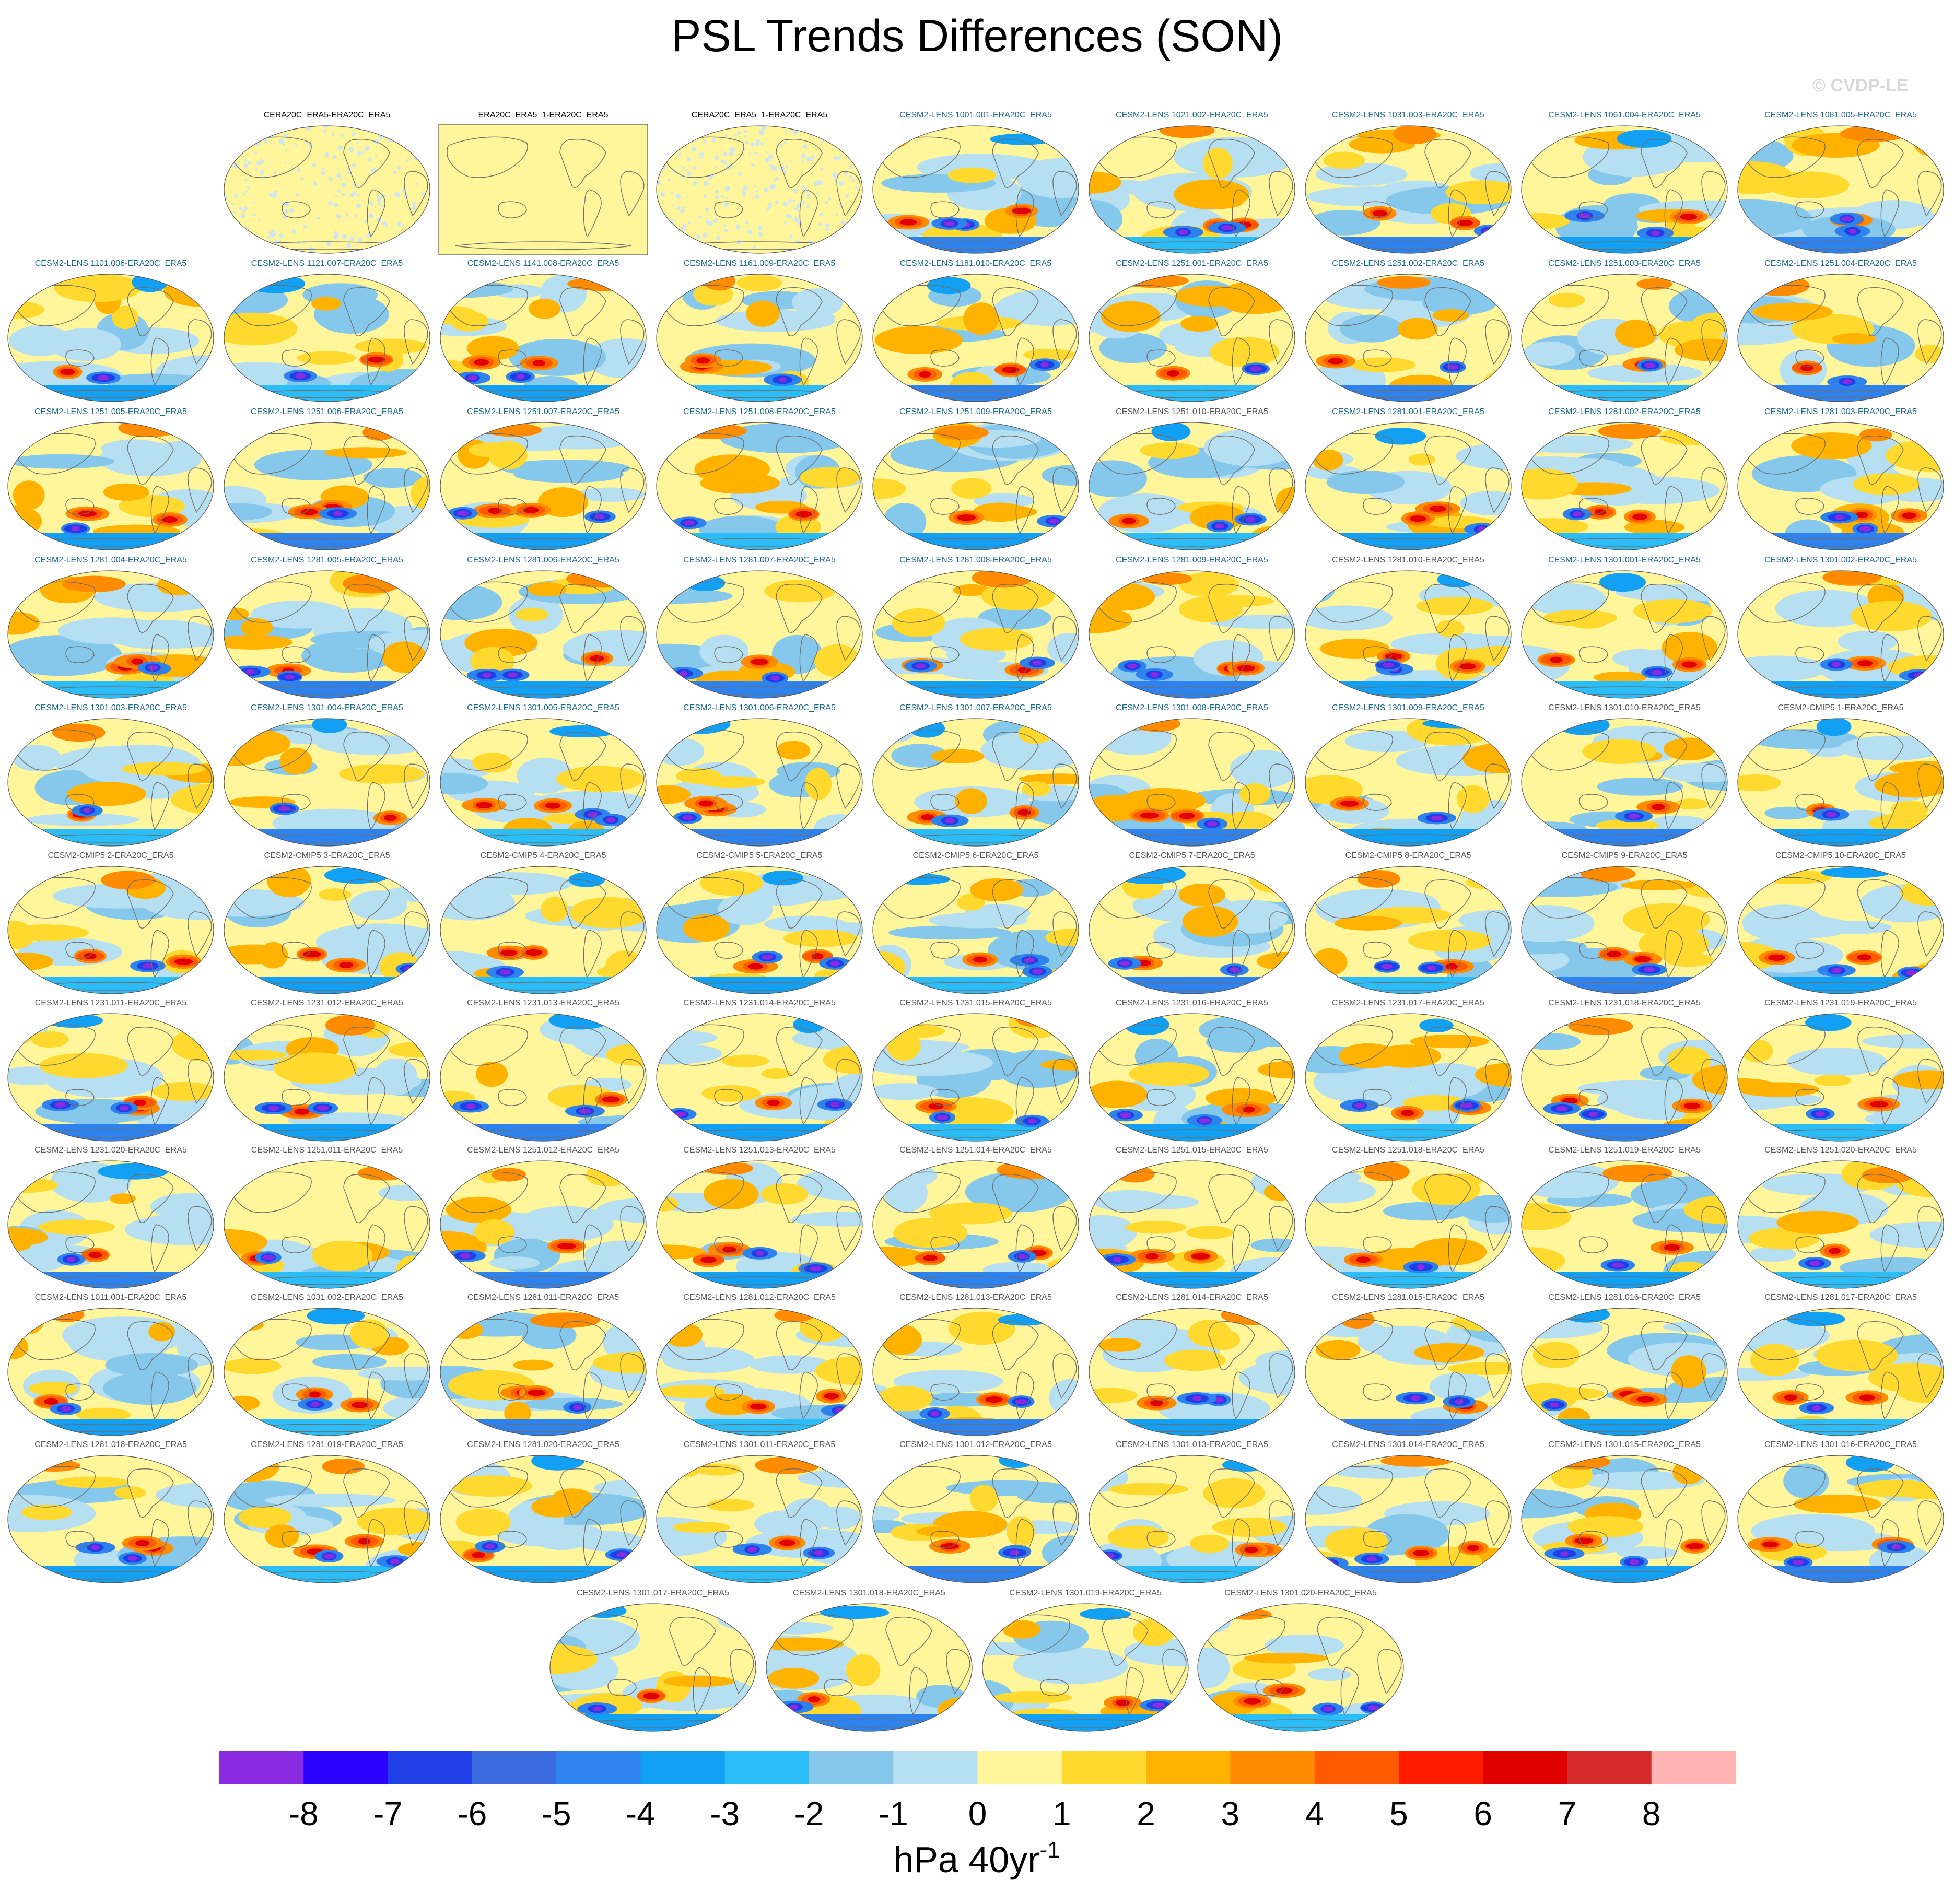 This screenshot has width=1954, height=1904. Describe the element at coordinates (1192, 1002) in the screenshot. I see `panel-title: CESM2-LENS 1231.016-ERA20C_ERA5` at that location.